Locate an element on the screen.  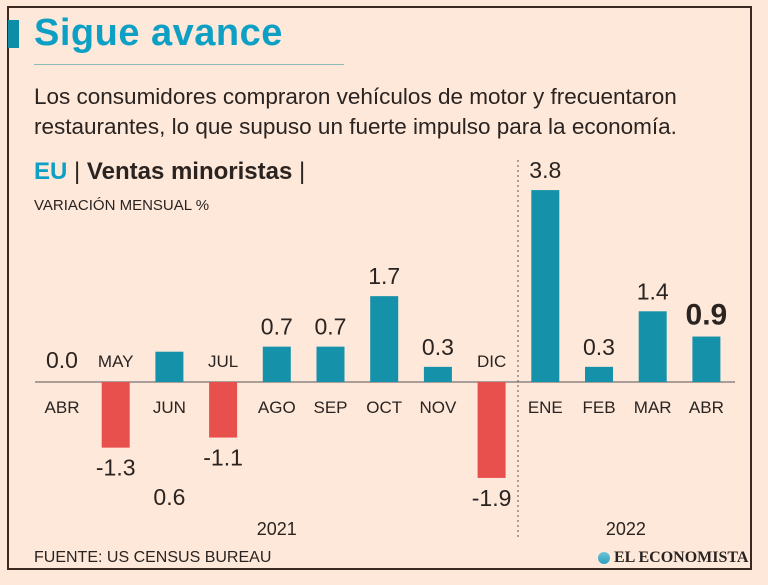
value-label: 0.0 is located at coordinates (62, 360).